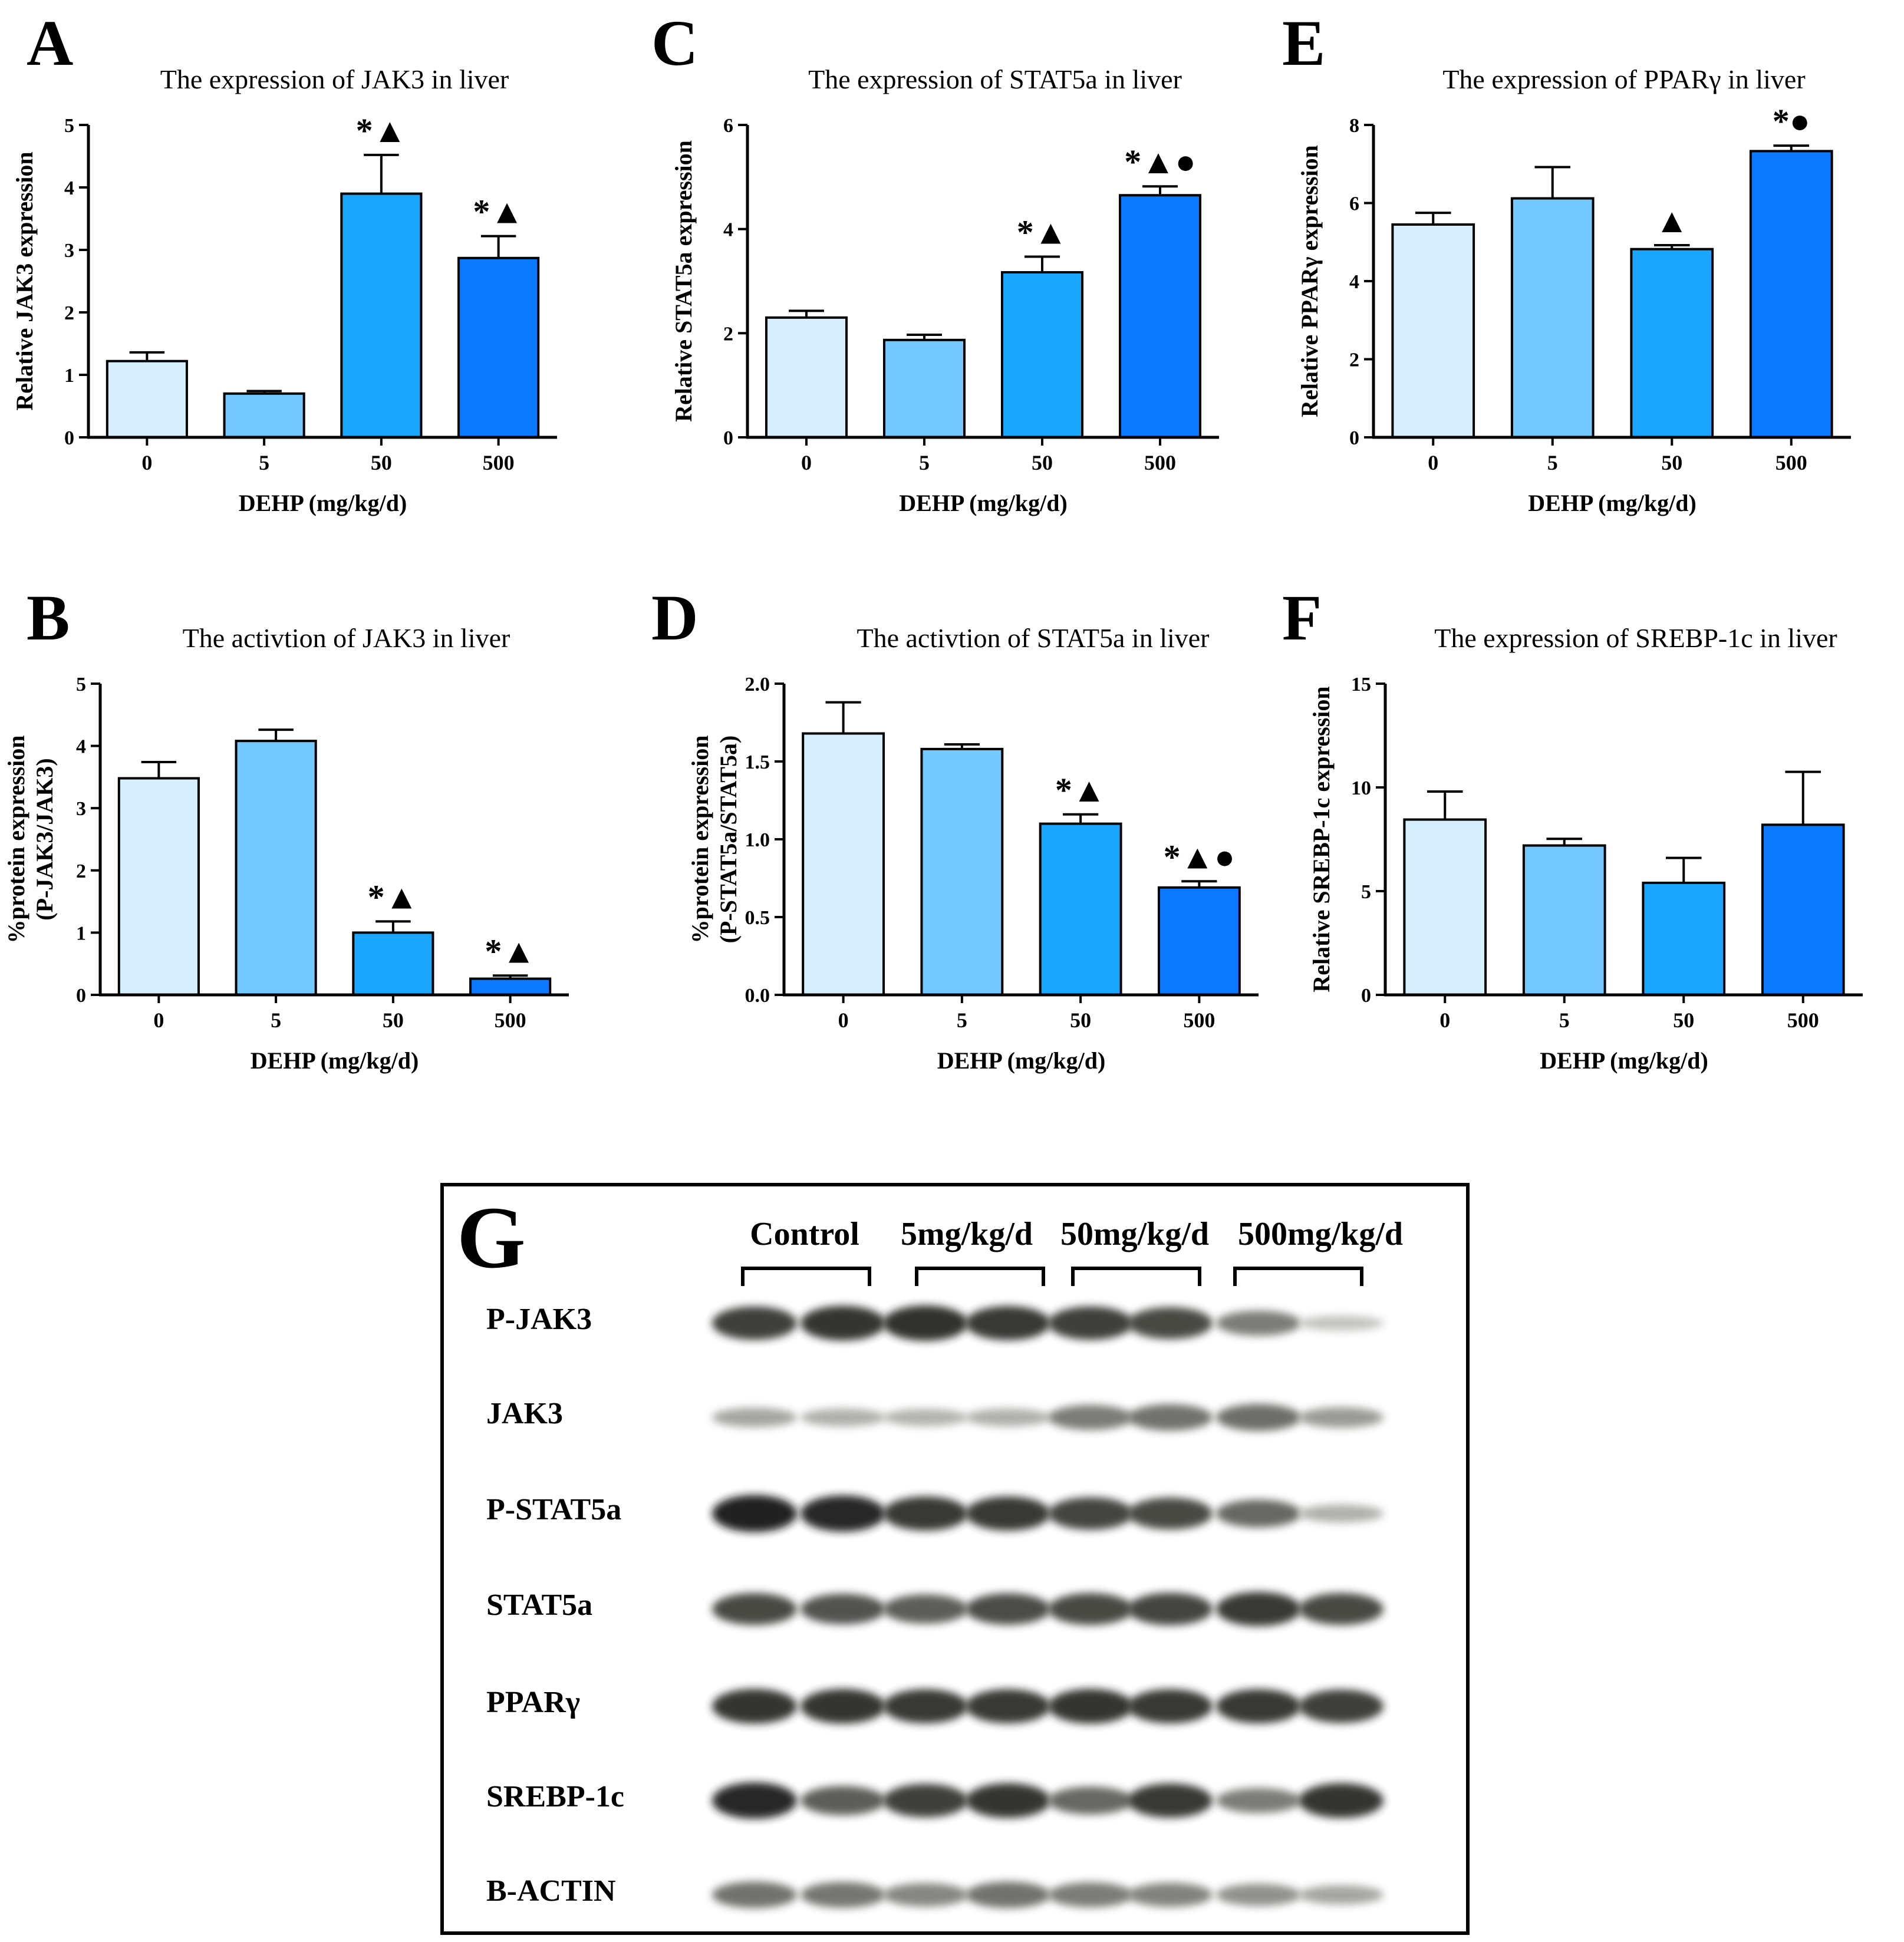 The width and height of the screenshot is (1904, 1942). I want to click on blot-group-label: 500mg/kg/d, so click(1320, 1234).